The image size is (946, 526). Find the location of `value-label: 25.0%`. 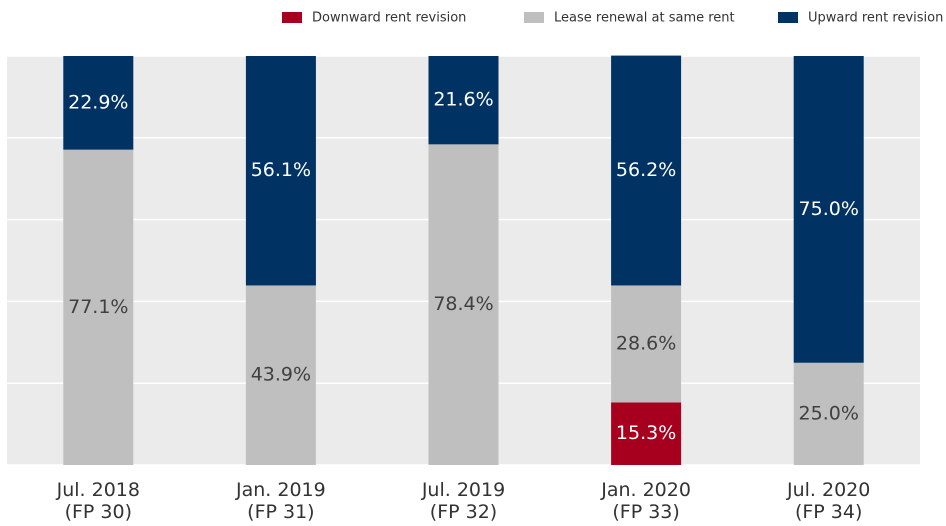

value-label: 25.0% is located at coordinates (829, 413).